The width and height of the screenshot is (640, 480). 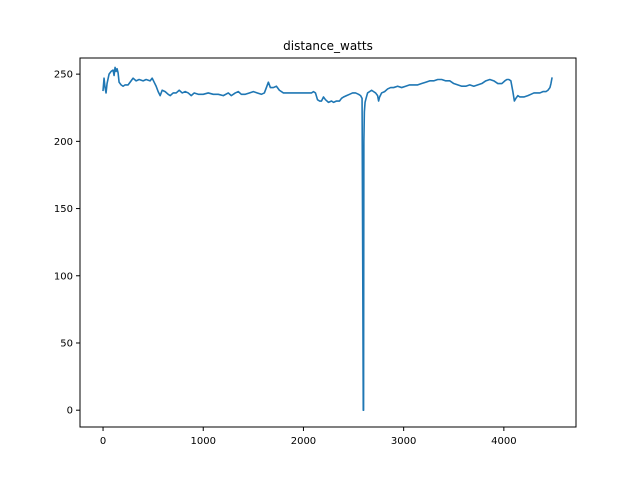 What do you see at coordinates (503, 441) in the screenshot?
I see `x-tick-label: 4000` at bounding box center [503, 441].